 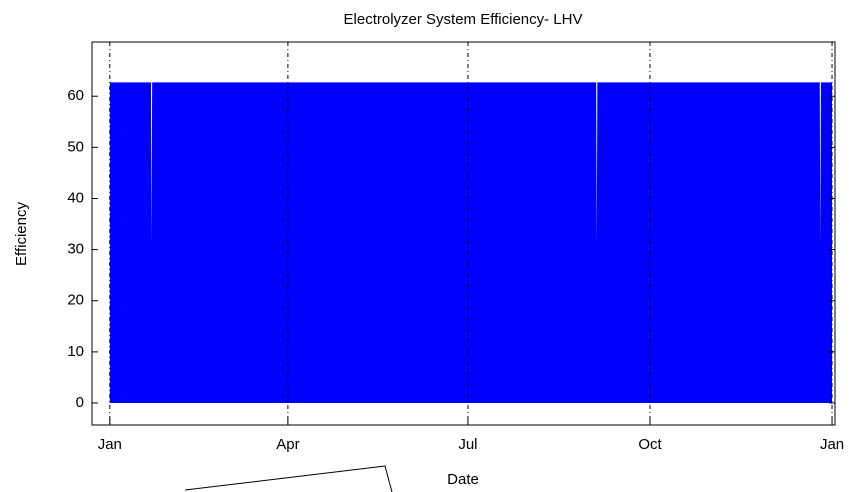 What do you see at coordinates (463, 19) in the screenshot?
I see `chart-title: Electrolyzer System Efficiency- LHV` at bounding box center [463, 19].